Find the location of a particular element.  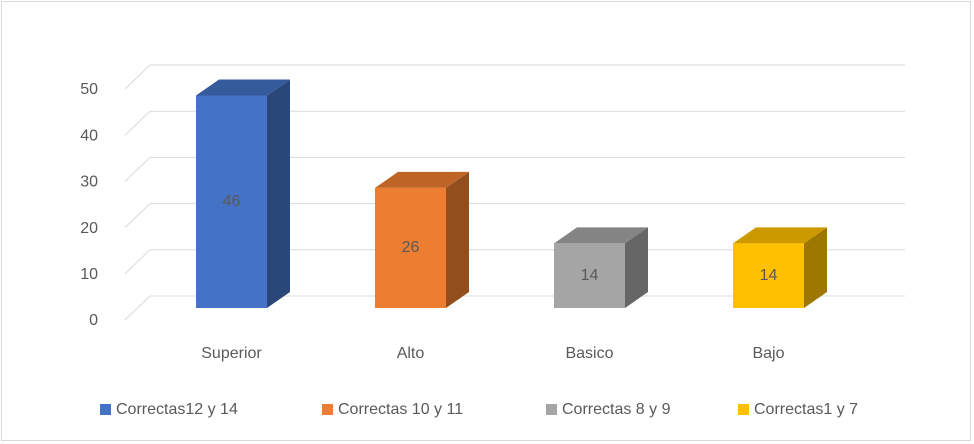

y-tick-label: 40 is located at coordinates (89, 135).